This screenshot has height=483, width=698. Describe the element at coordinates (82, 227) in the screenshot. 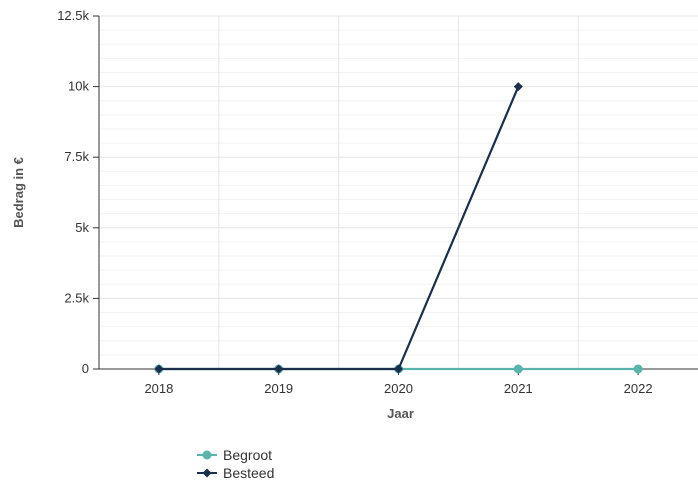

I see `y-tick-label: 5k` at that location.